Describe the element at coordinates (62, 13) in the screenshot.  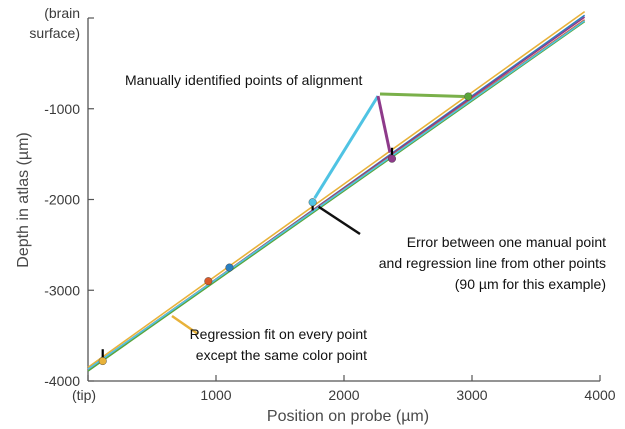
I see `y-tick-label-0-0: (brain` at that location.